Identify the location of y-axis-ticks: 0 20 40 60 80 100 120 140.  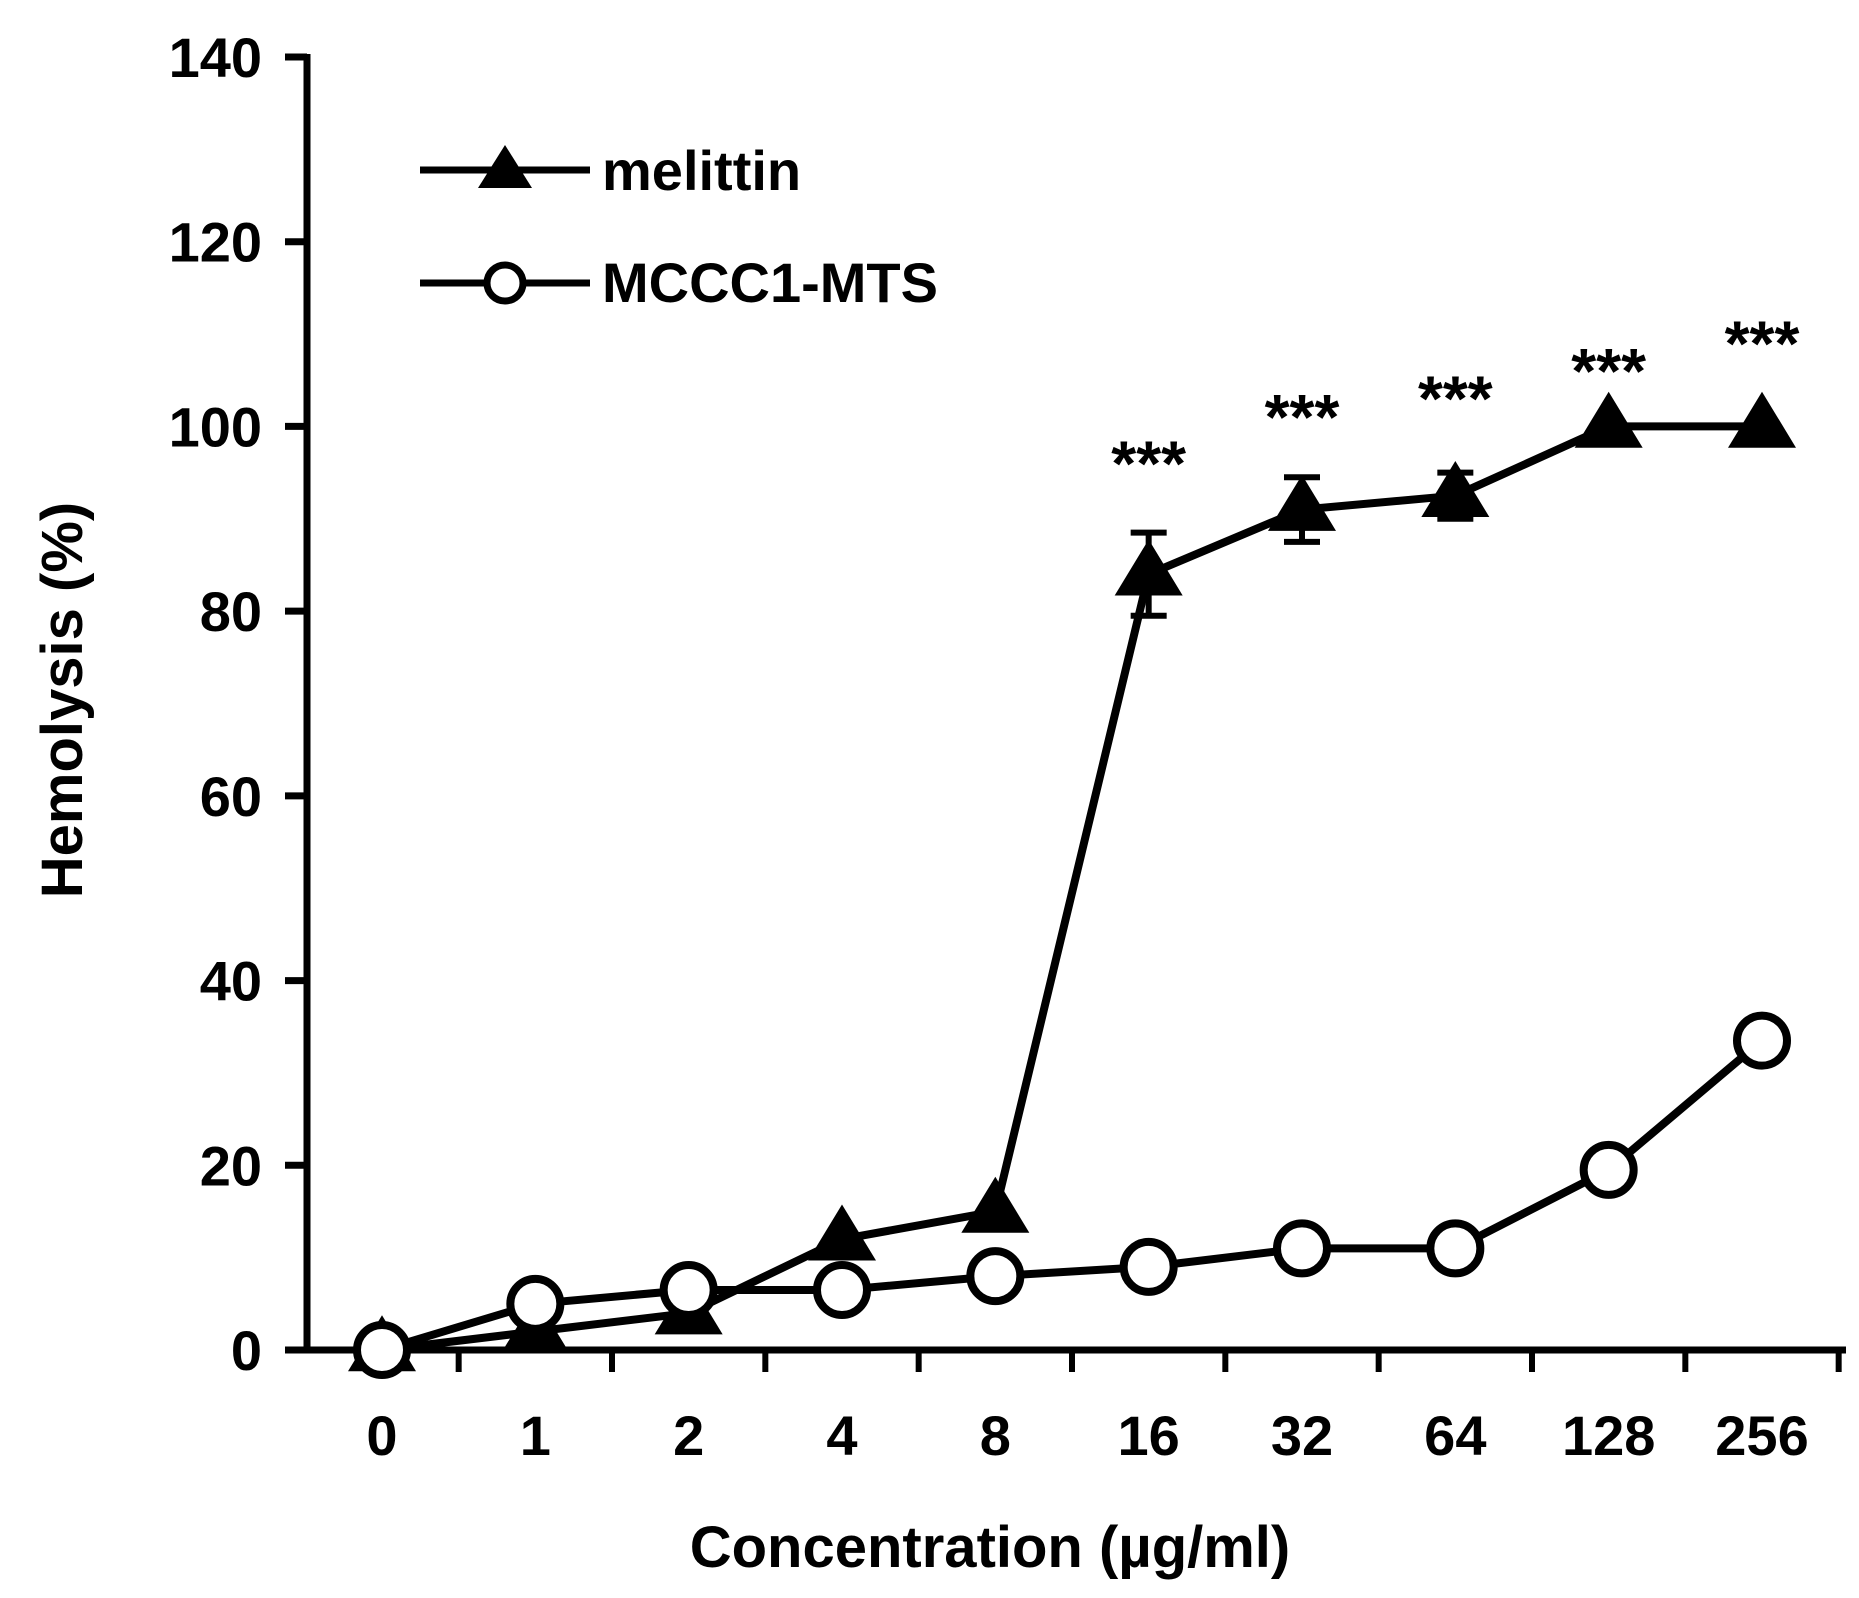
(238, 704).